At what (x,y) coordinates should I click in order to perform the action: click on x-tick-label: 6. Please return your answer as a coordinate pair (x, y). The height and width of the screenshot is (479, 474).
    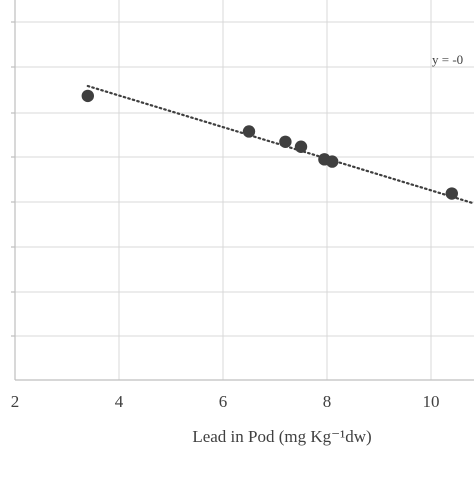
    Looking at the image, I should click on (223, 401).